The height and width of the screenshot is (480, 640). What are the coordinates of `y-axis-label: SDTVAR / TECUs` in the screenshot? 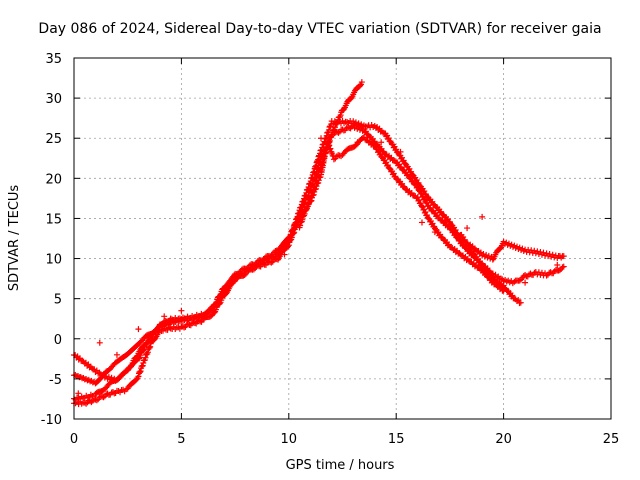 It's located at (14, 238).